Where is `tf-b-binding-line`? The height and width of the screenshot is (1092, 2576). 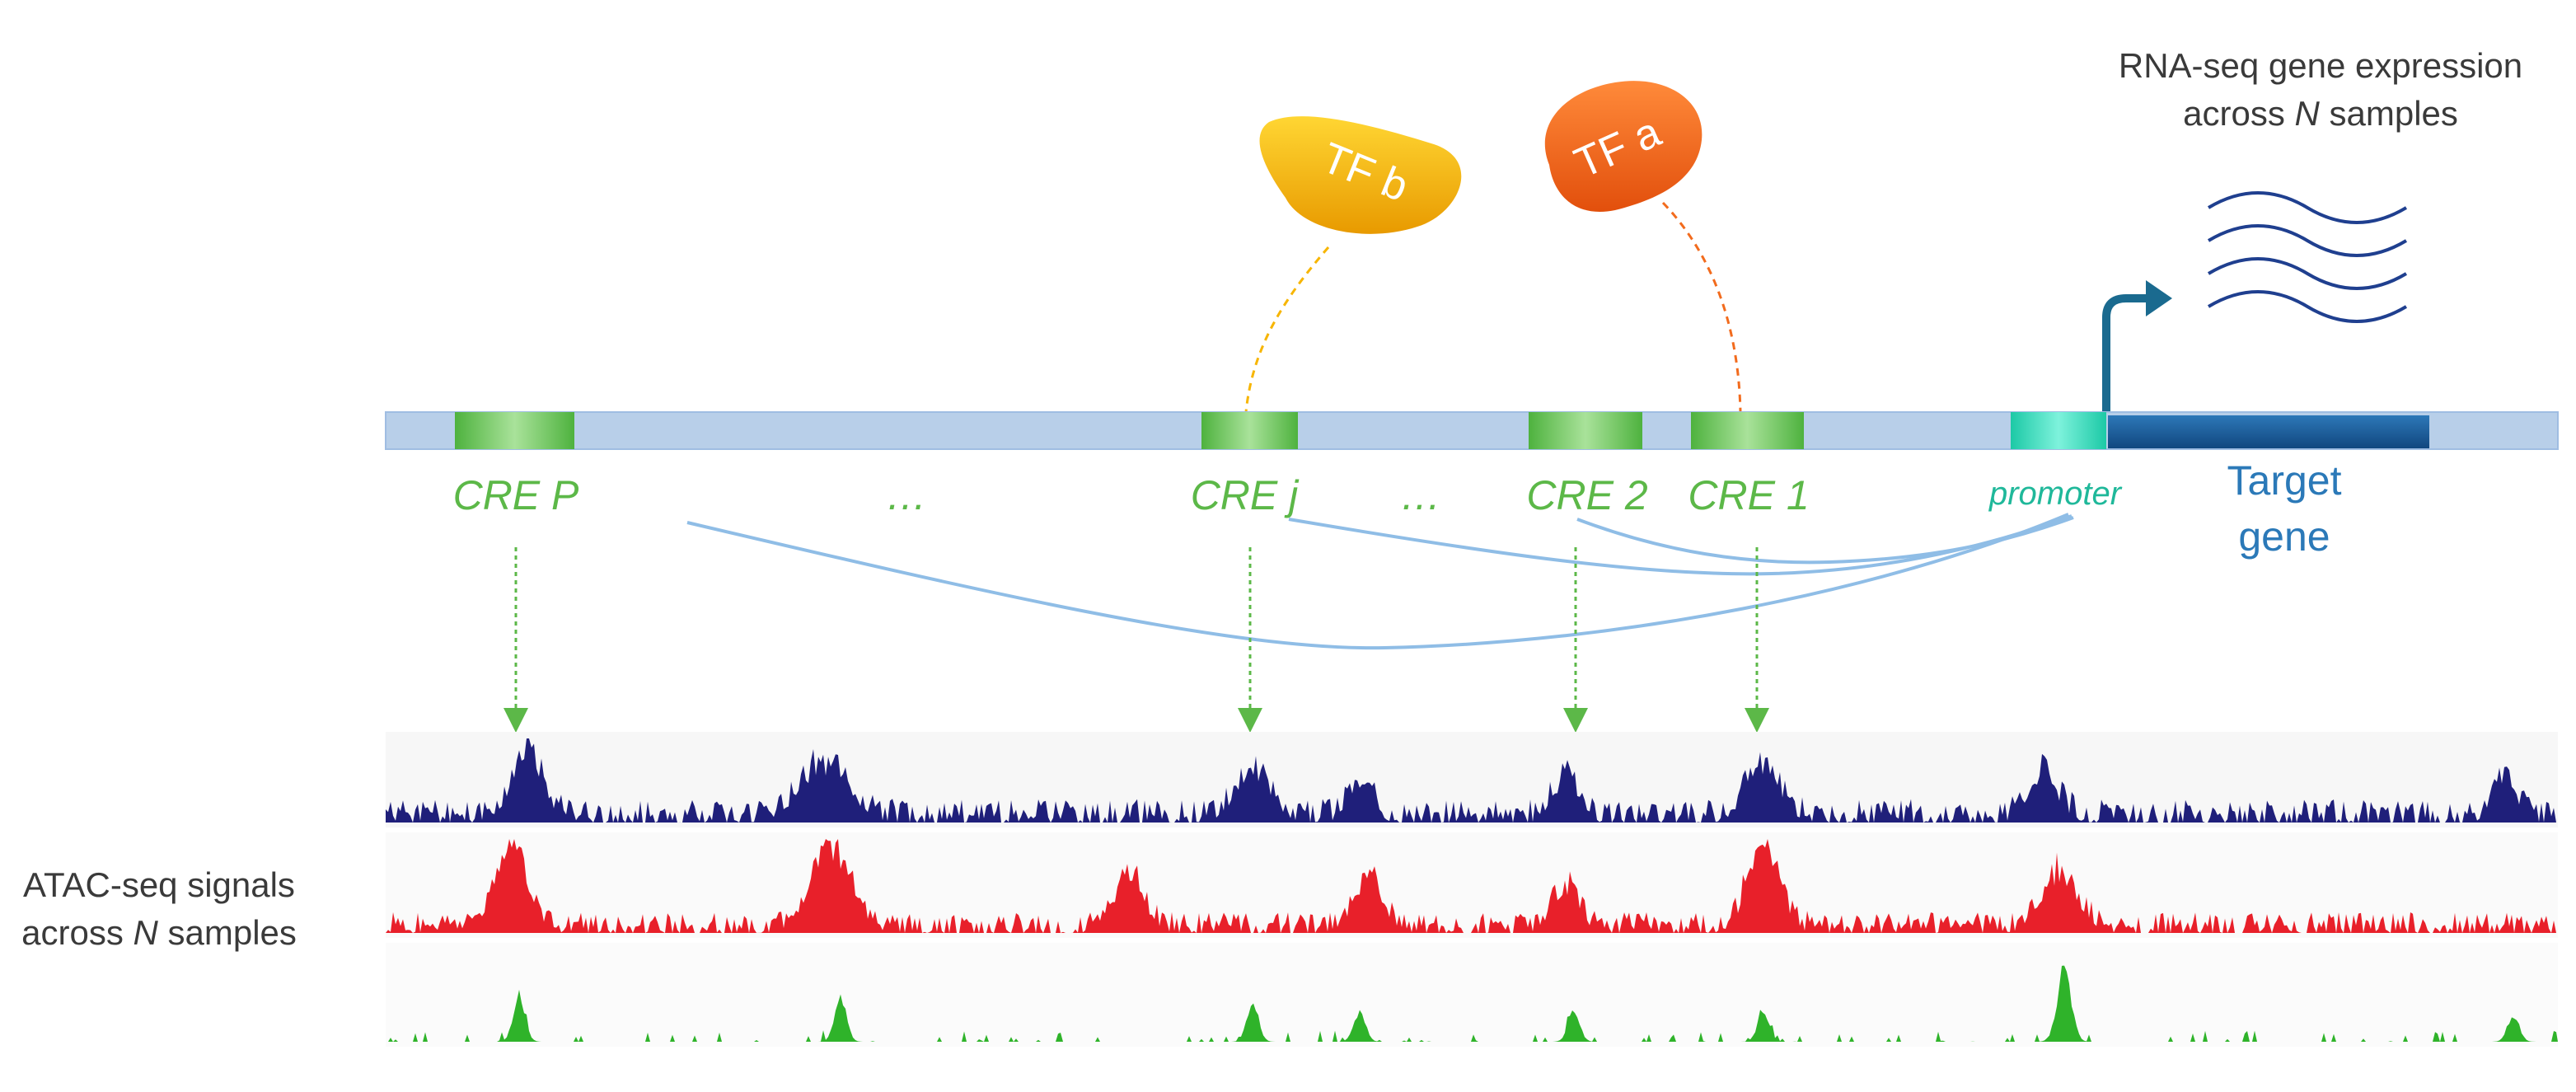 tf-b-binding-line is located at coordinates (1287, 329).